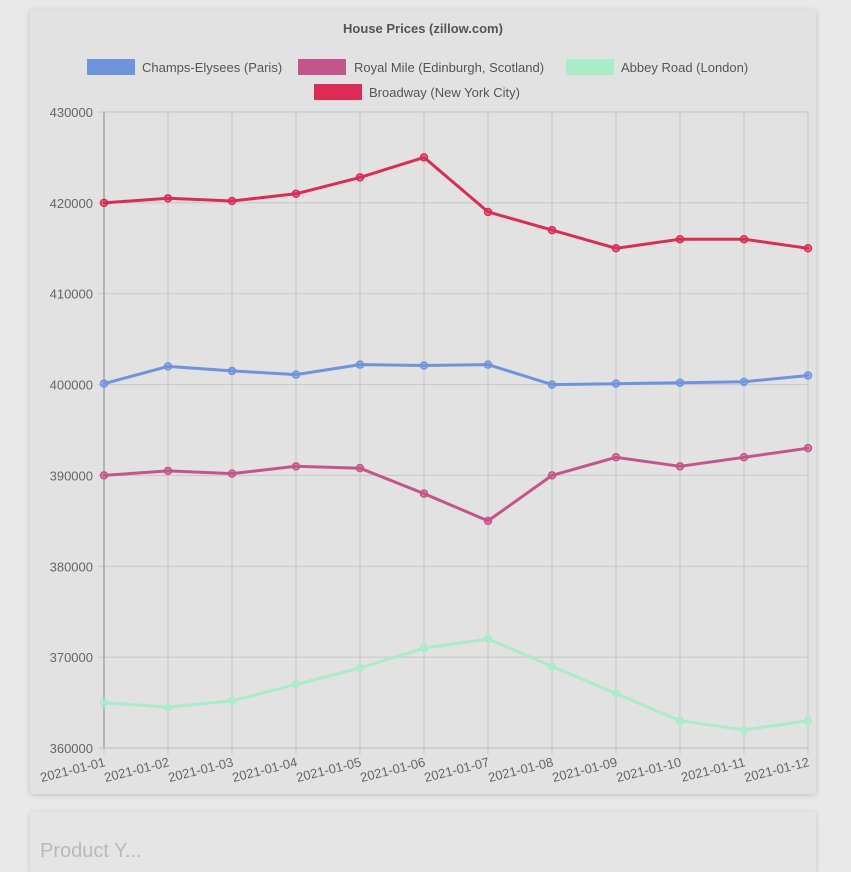 This screenshot has height=872, width=851. I want to click on x-tick-label: 2021-01-05, so click(329, 769).